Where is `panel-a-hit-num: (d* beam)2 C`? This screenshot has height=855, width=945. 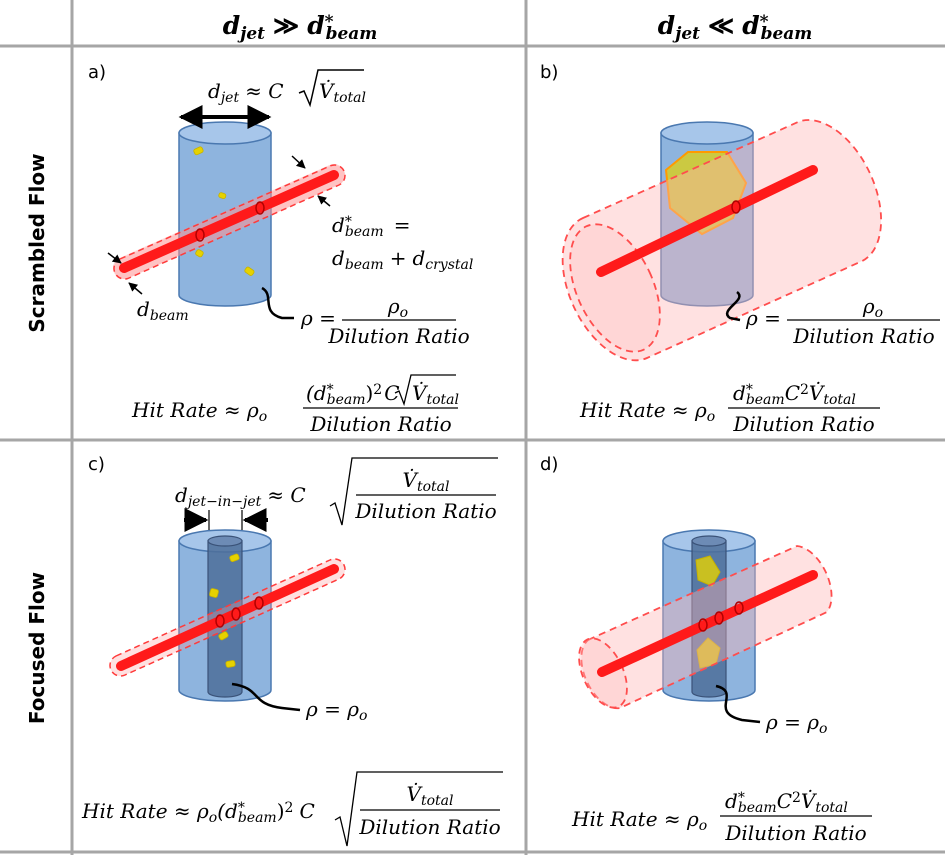 panel-a-hit-num: (d* beam)2 C is located at coordinates (353, 394).